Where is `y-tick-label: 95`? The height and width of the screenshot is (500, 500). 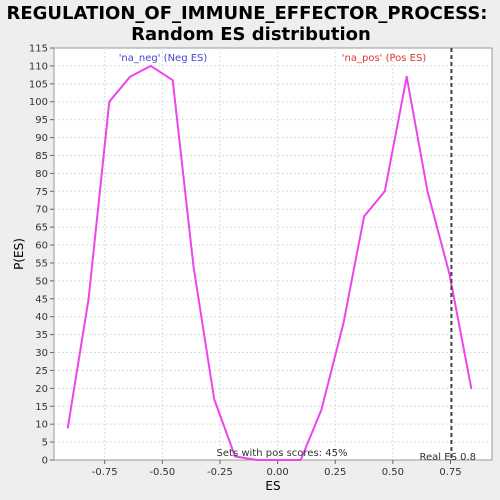 y-tick-label: 95 is located at coordinates (41, 120).